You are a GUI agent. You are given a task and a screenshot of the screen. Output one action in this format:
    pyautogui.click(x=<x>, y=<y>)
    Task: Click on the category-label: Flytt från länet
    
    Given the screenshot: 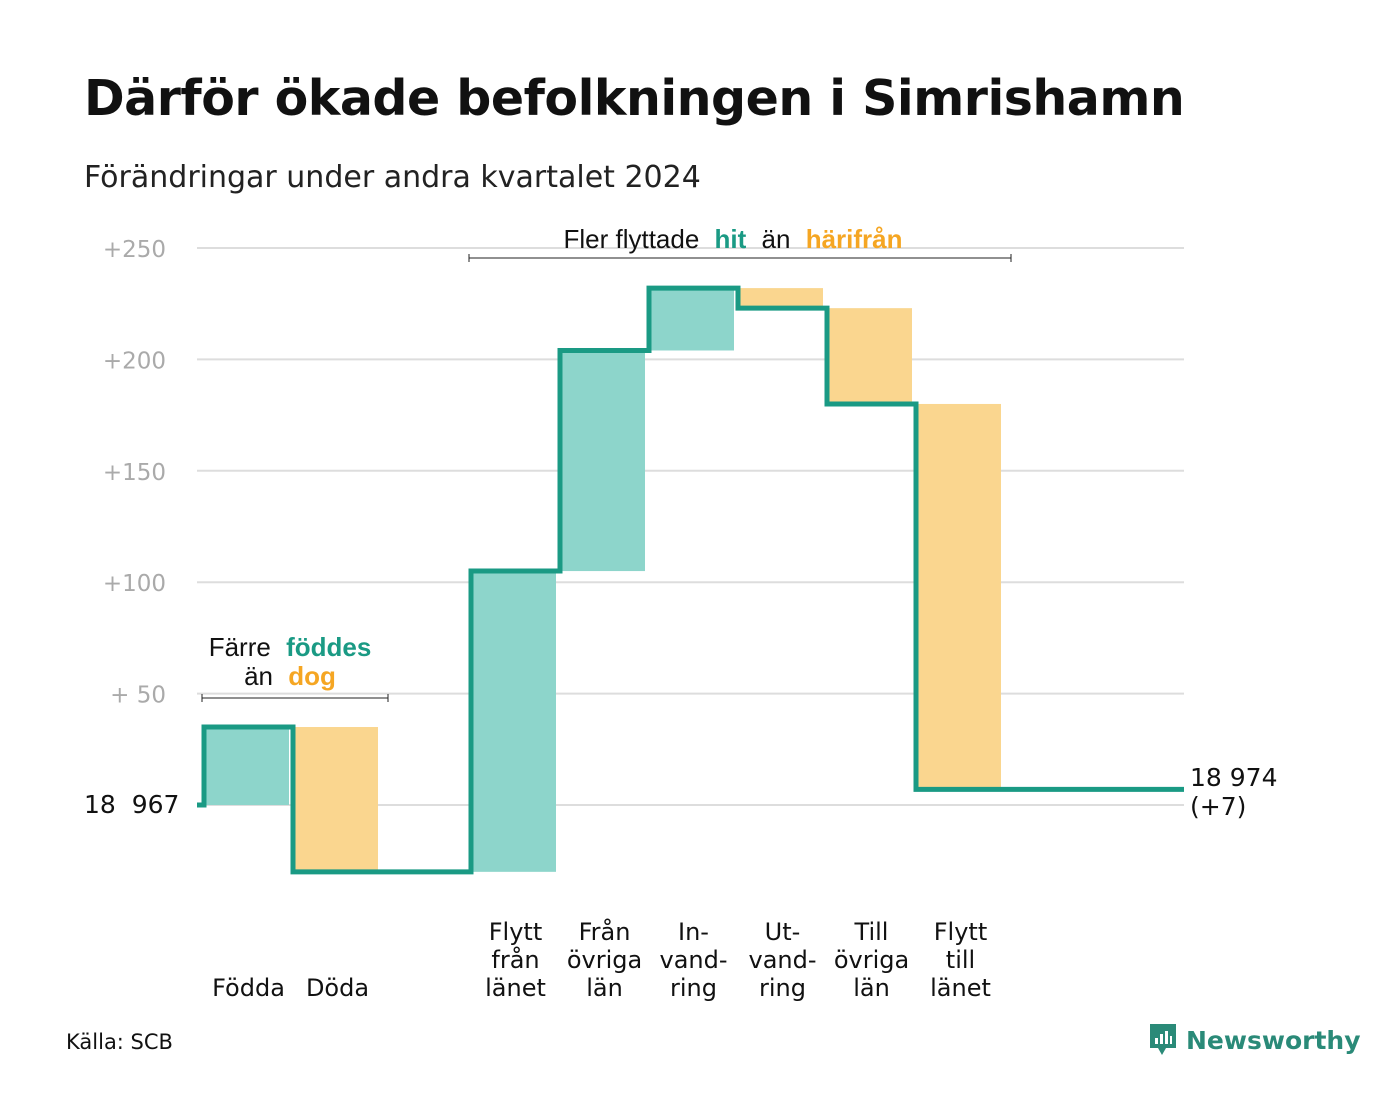 What is the action you would take?
    pyautogui.click(x=515, y=960)
    